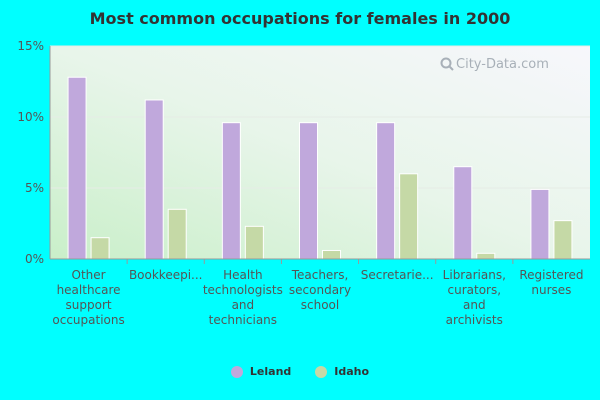  I want to click on y-tick-label: 10%, so click(30, 117).